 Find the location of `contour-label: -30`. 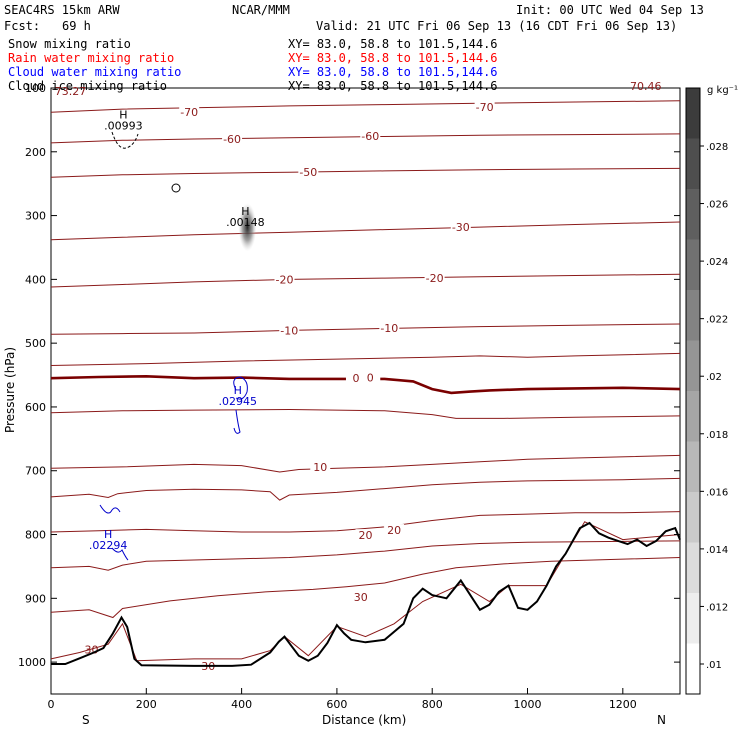

contour-label: -30 is located at coordinates (461, 227).